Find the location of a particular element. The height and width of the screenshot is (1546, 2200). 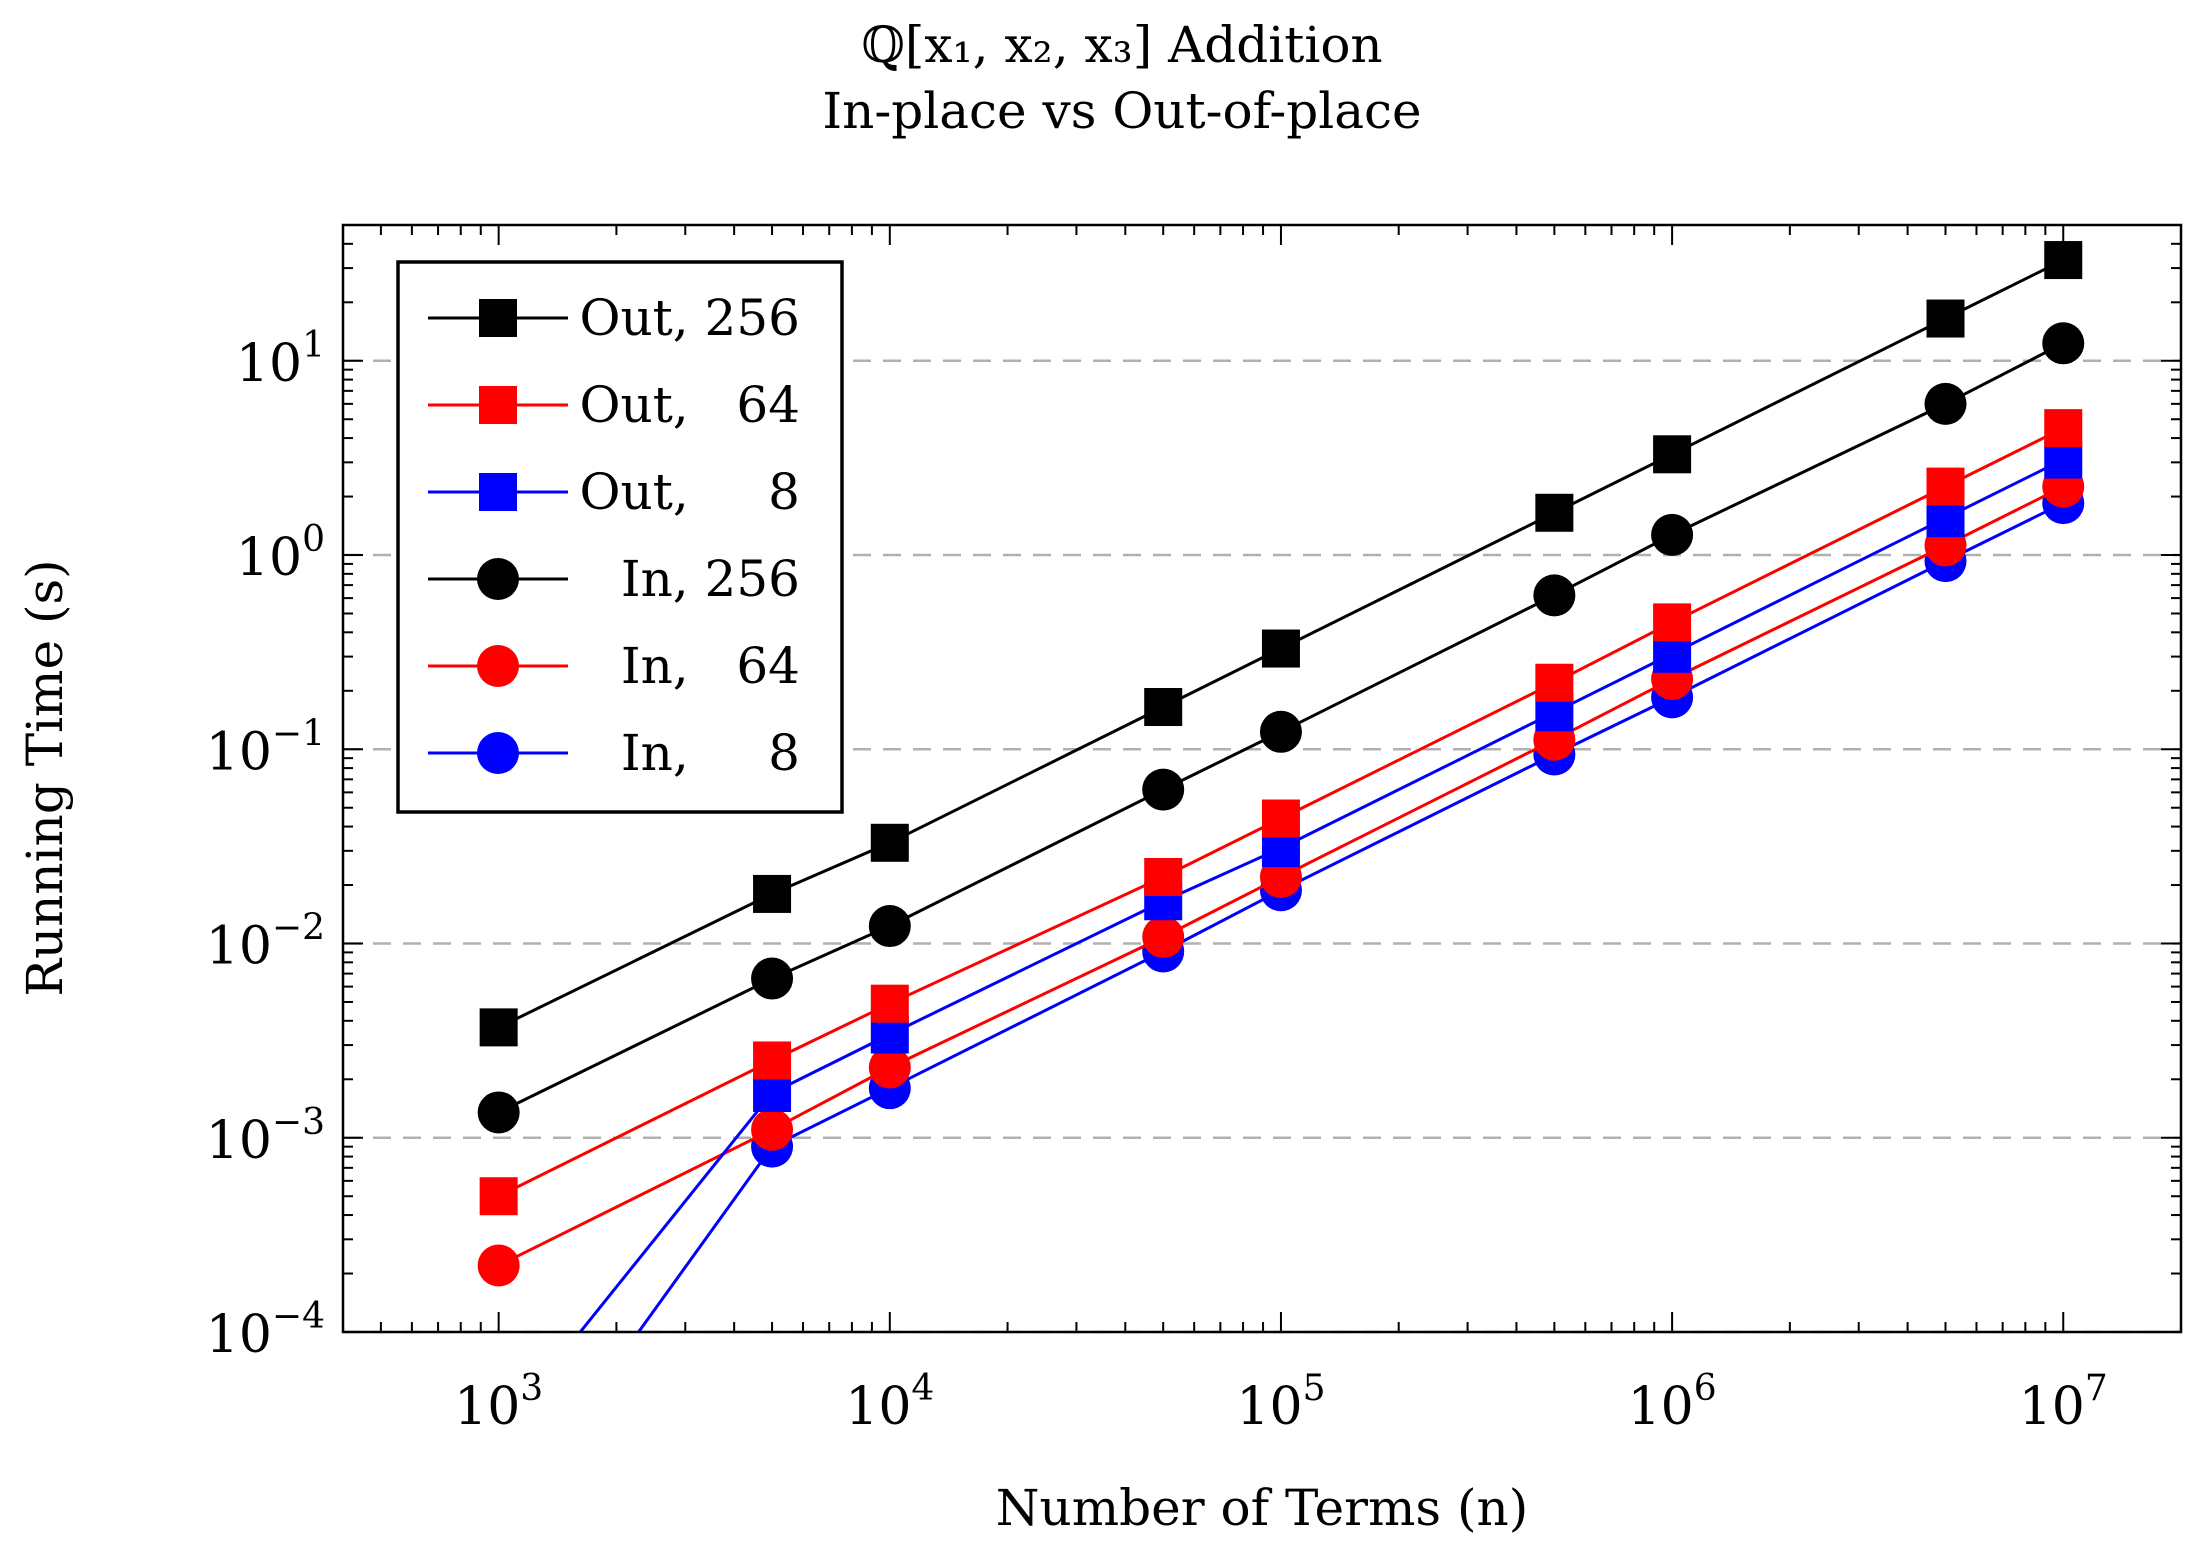

y-tick-label-5: 10¹ is located at coordinates (280, 359).